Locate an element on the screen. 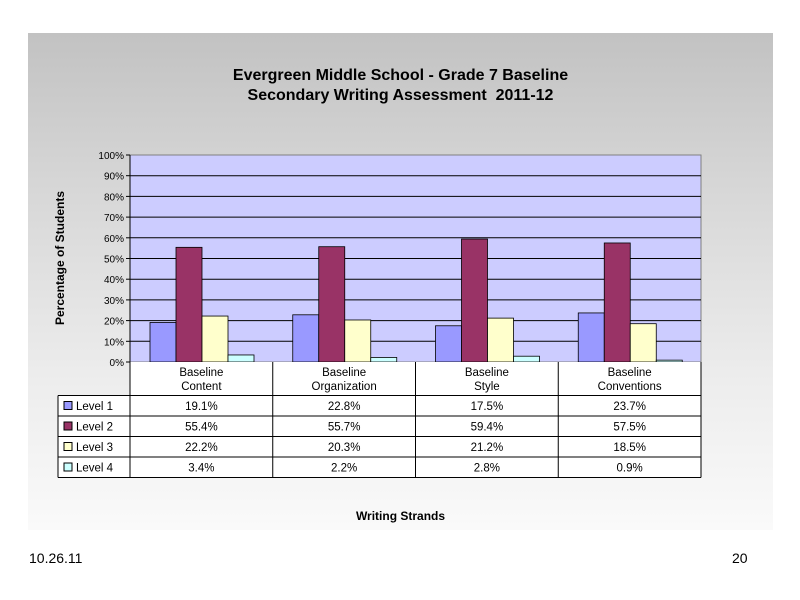 This screenshot has width=800, height=600. y-tick-label: 100% is located at coordinates (111, 156).